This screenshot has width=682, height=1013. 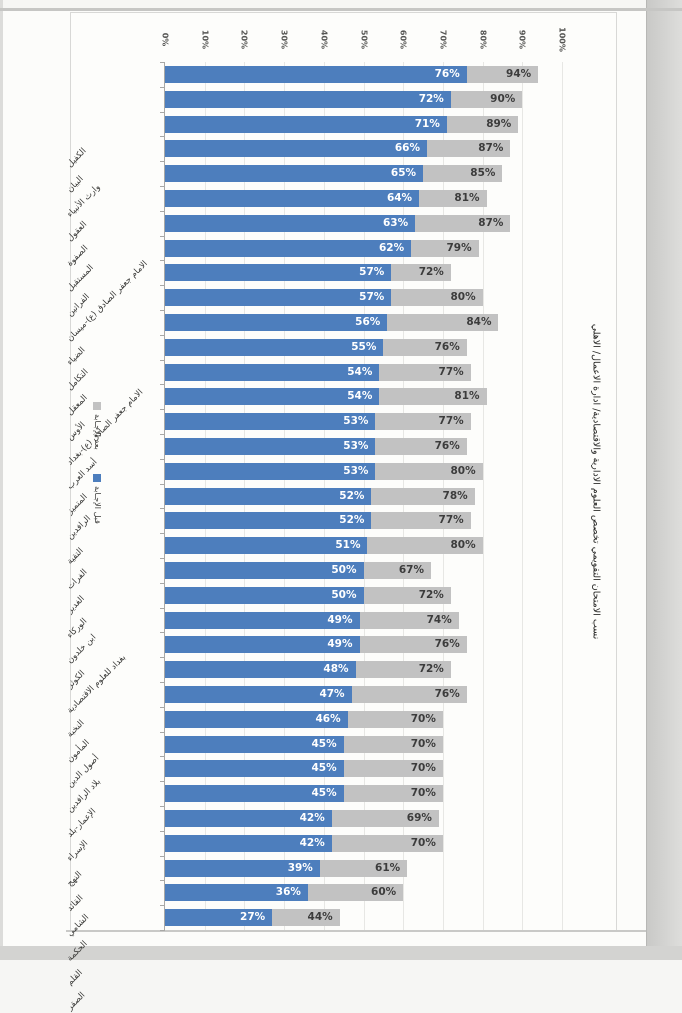 I want to click on value-label-before: 36%, so click(x=288, y=892).